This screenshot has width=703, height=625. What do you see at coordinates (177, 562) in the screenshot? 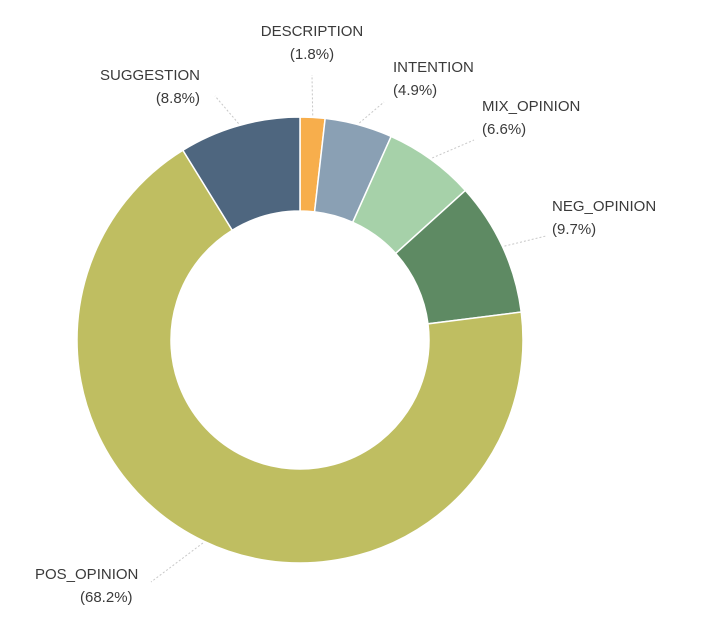
I see `leader-line-pos-opinion` at bounding box center [177, 562].